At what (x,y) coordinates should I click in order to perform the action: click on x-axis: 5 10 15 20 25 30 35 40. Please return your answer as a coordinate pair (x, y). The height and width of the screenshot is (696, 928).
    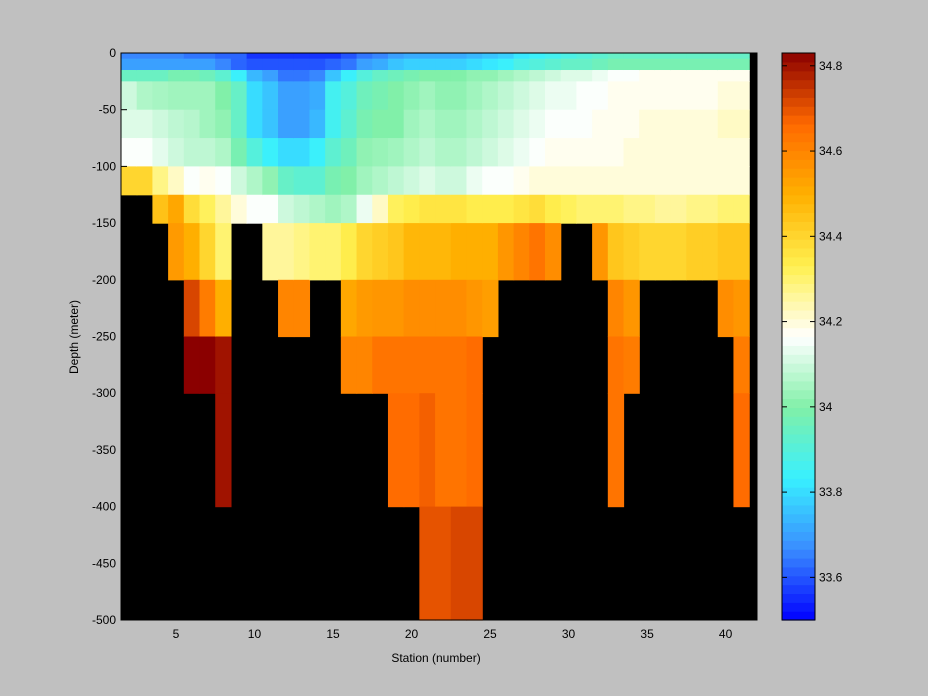
    Looking at the image, I should click on (453, 627).